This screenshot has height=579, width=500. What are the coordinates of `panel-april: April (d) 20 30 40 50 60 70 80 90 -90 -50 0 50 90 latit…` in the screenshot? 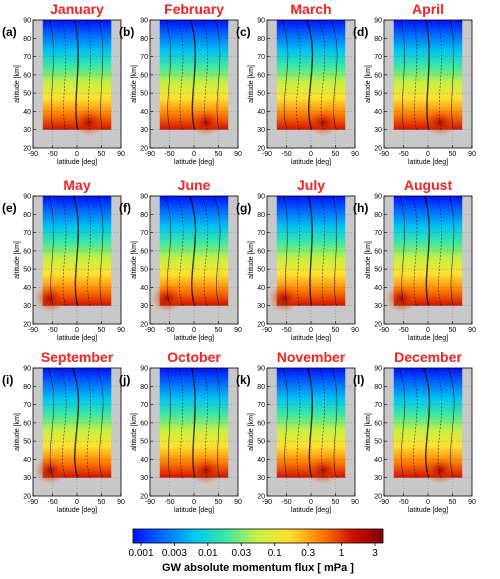 It's located at (414, 83).